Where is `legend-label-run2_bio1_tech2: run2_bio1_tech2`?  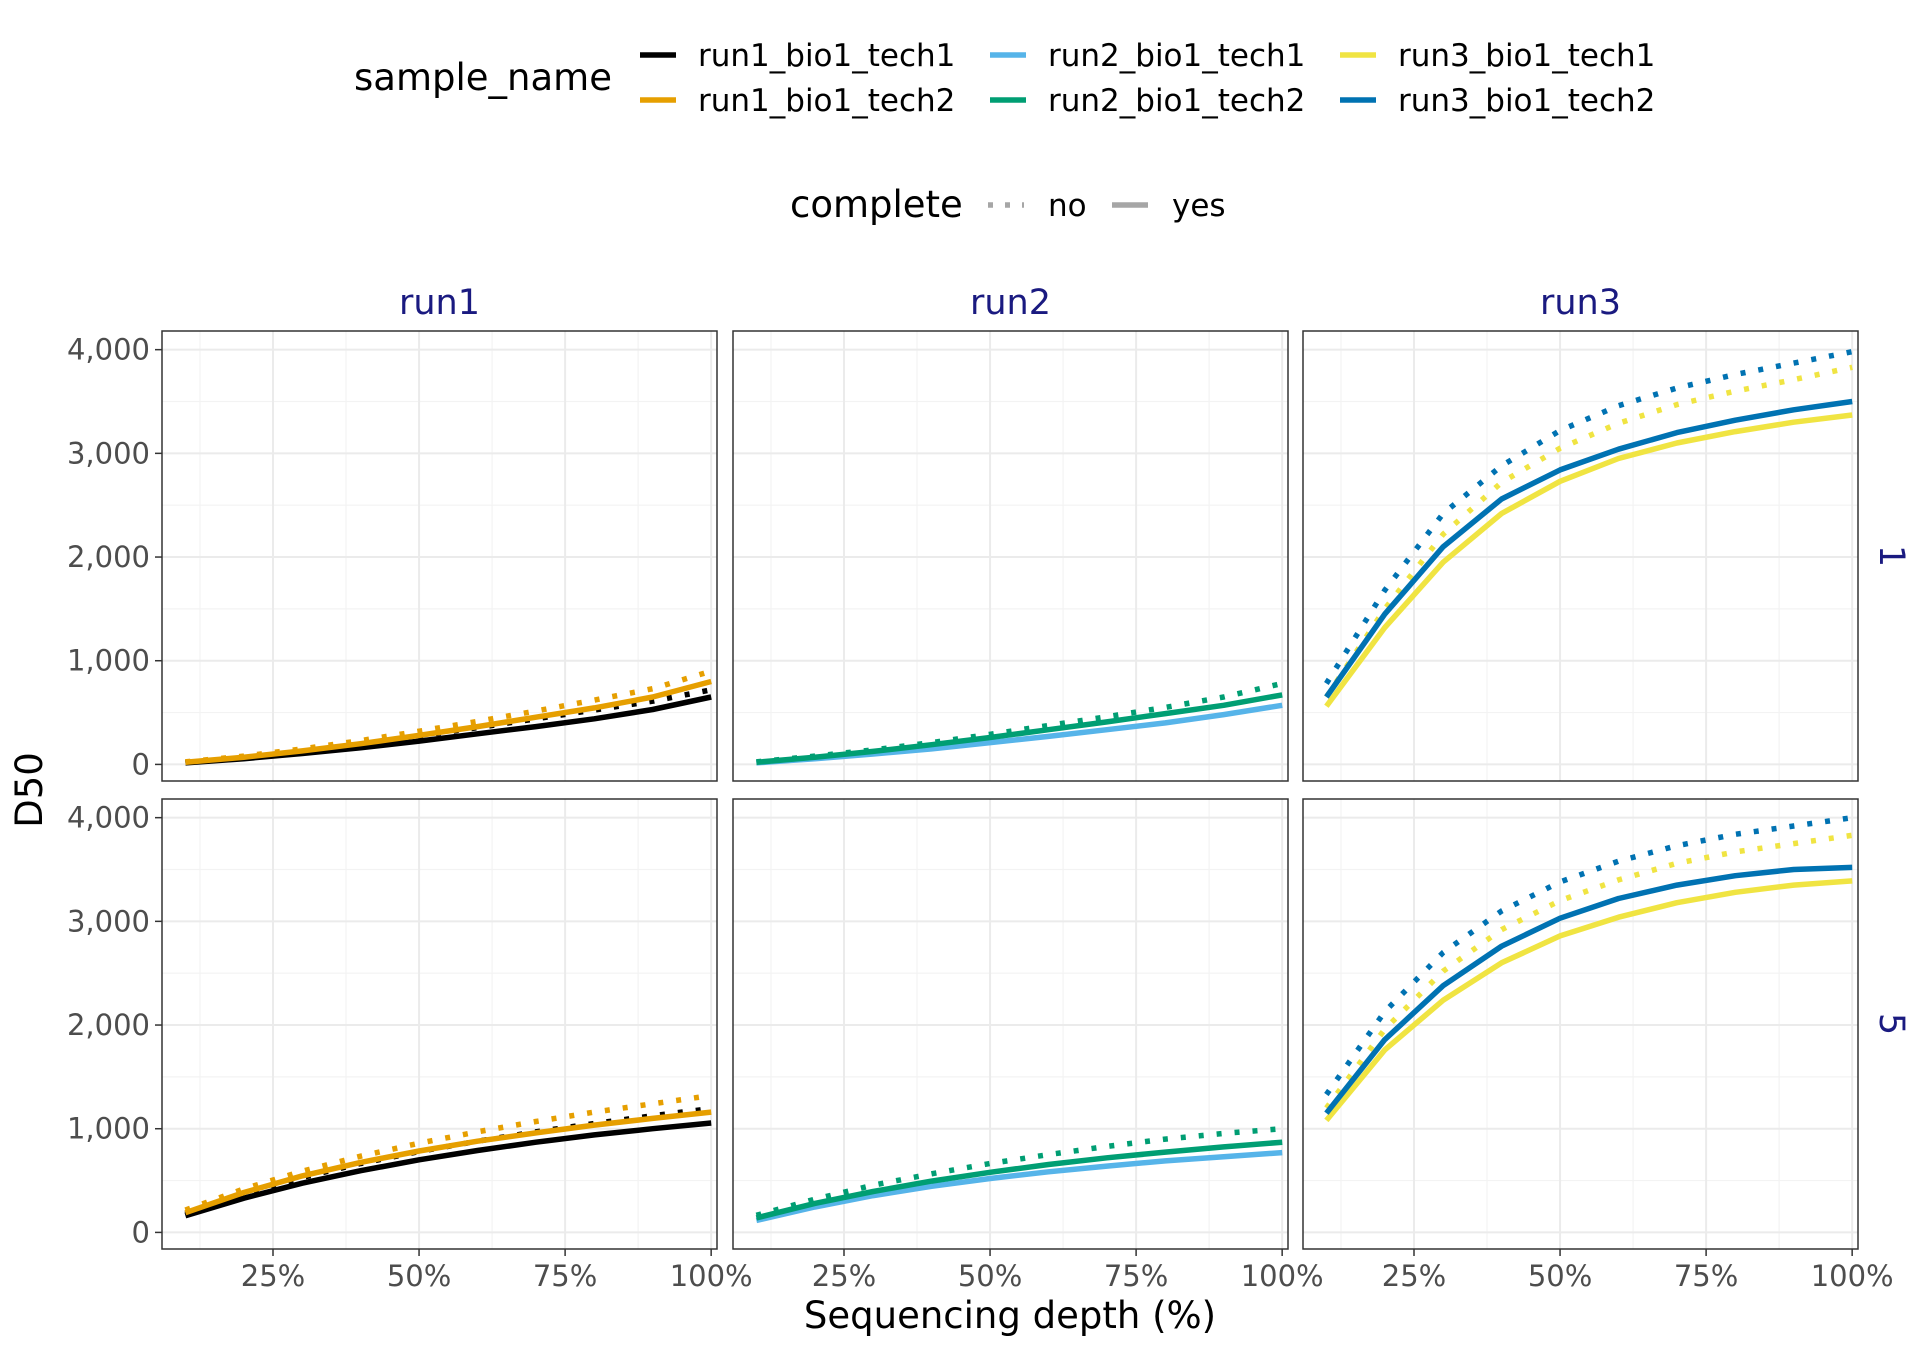 legend-label-run2_bio1_tech2: run2_bio1_tech2 is located at coordinates (1176, 101).